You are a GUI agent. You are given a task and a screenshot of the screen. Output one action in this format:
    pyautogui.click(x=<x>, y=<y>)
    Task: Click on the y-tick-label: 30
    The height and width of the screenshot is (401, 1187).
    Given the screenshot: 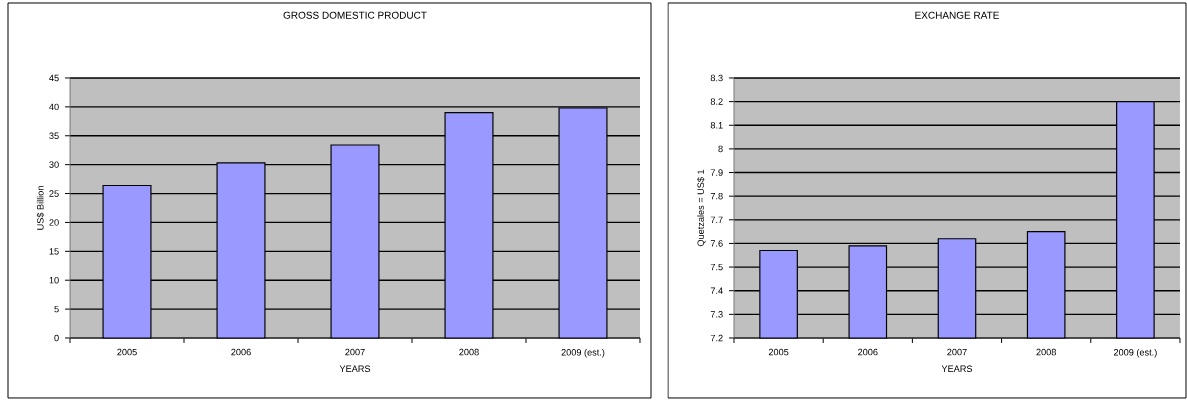 What is the action you would take?
    pyautogui.click(x=54, y=164)
    